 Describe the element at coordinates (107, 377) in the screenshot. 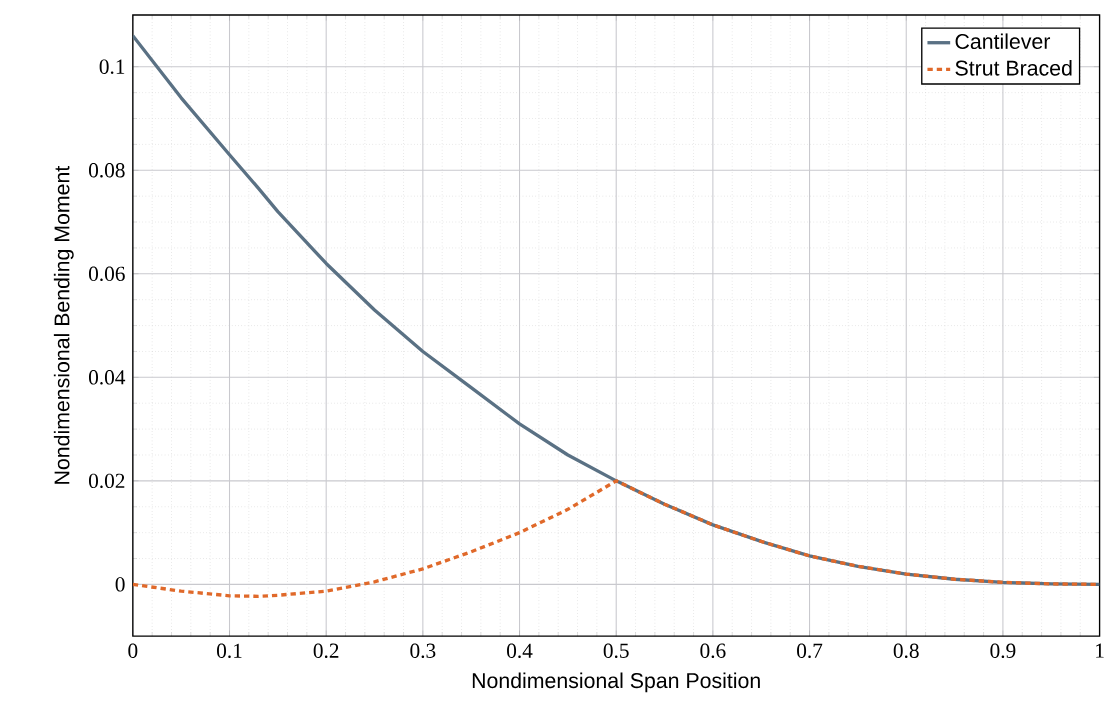

I see `y-tick-label: 0.04` at that location.